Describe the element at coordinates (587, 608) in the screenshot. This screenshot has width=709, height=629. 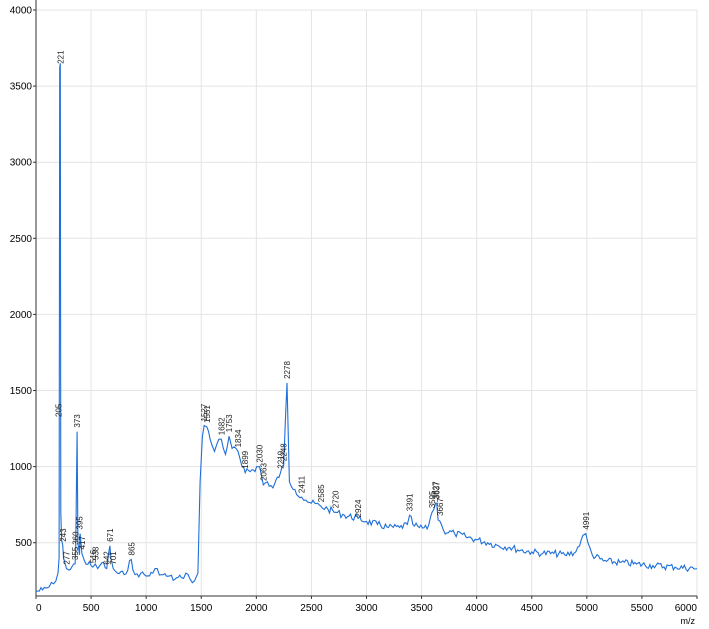
I see `x-tick-label: 5000` at that location.